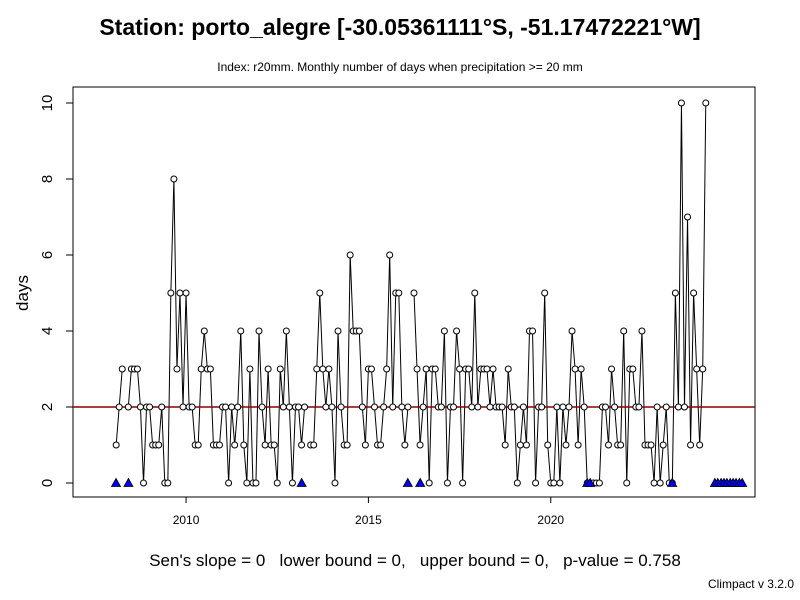 Image resolution: width=800 pixels, height=600 pixels. I want to click on y-tick-label: 0, so click(47, 483).